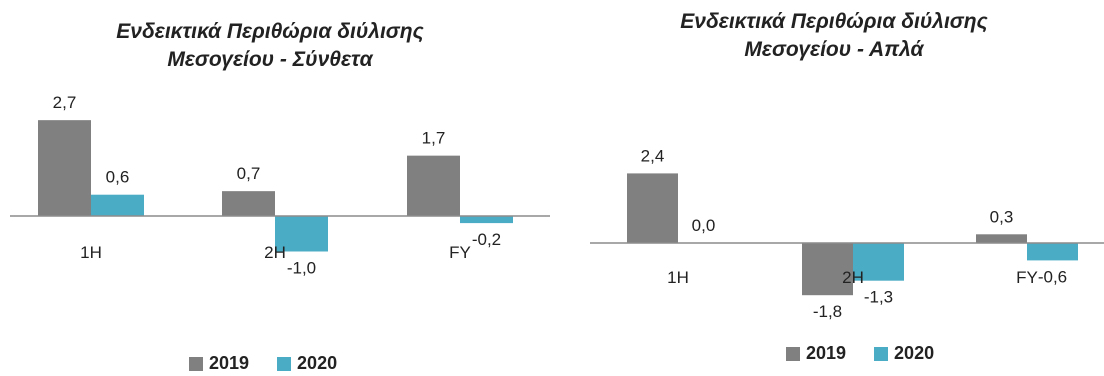 The height and width of the screenshot is (376, 1104). I want to click on data-label-2019-1h: 2,7, so click(65, 102).